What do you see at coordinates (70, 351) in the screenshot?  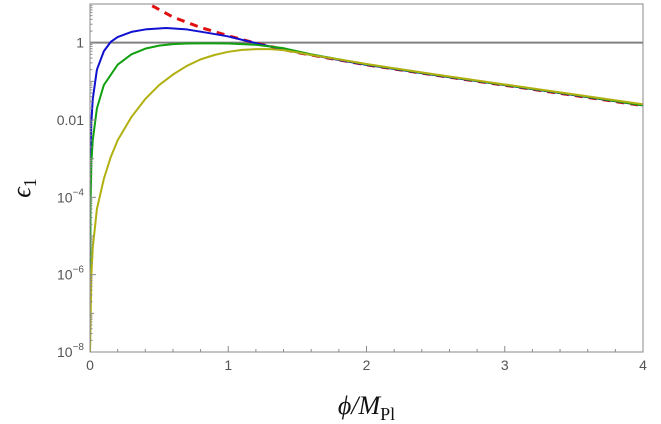 I see `y-tick-label: 10⁻⁸` at bounding box center [70, 351].